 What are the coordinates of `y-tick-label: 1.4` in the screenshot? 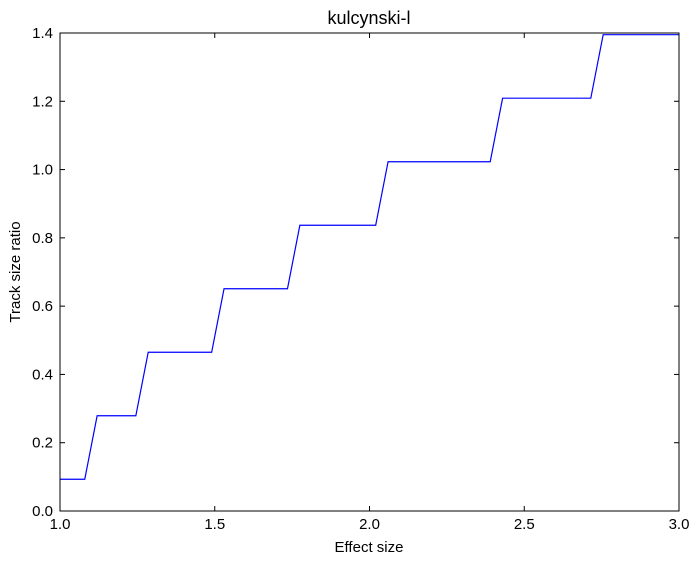 It's located at (42, 33).